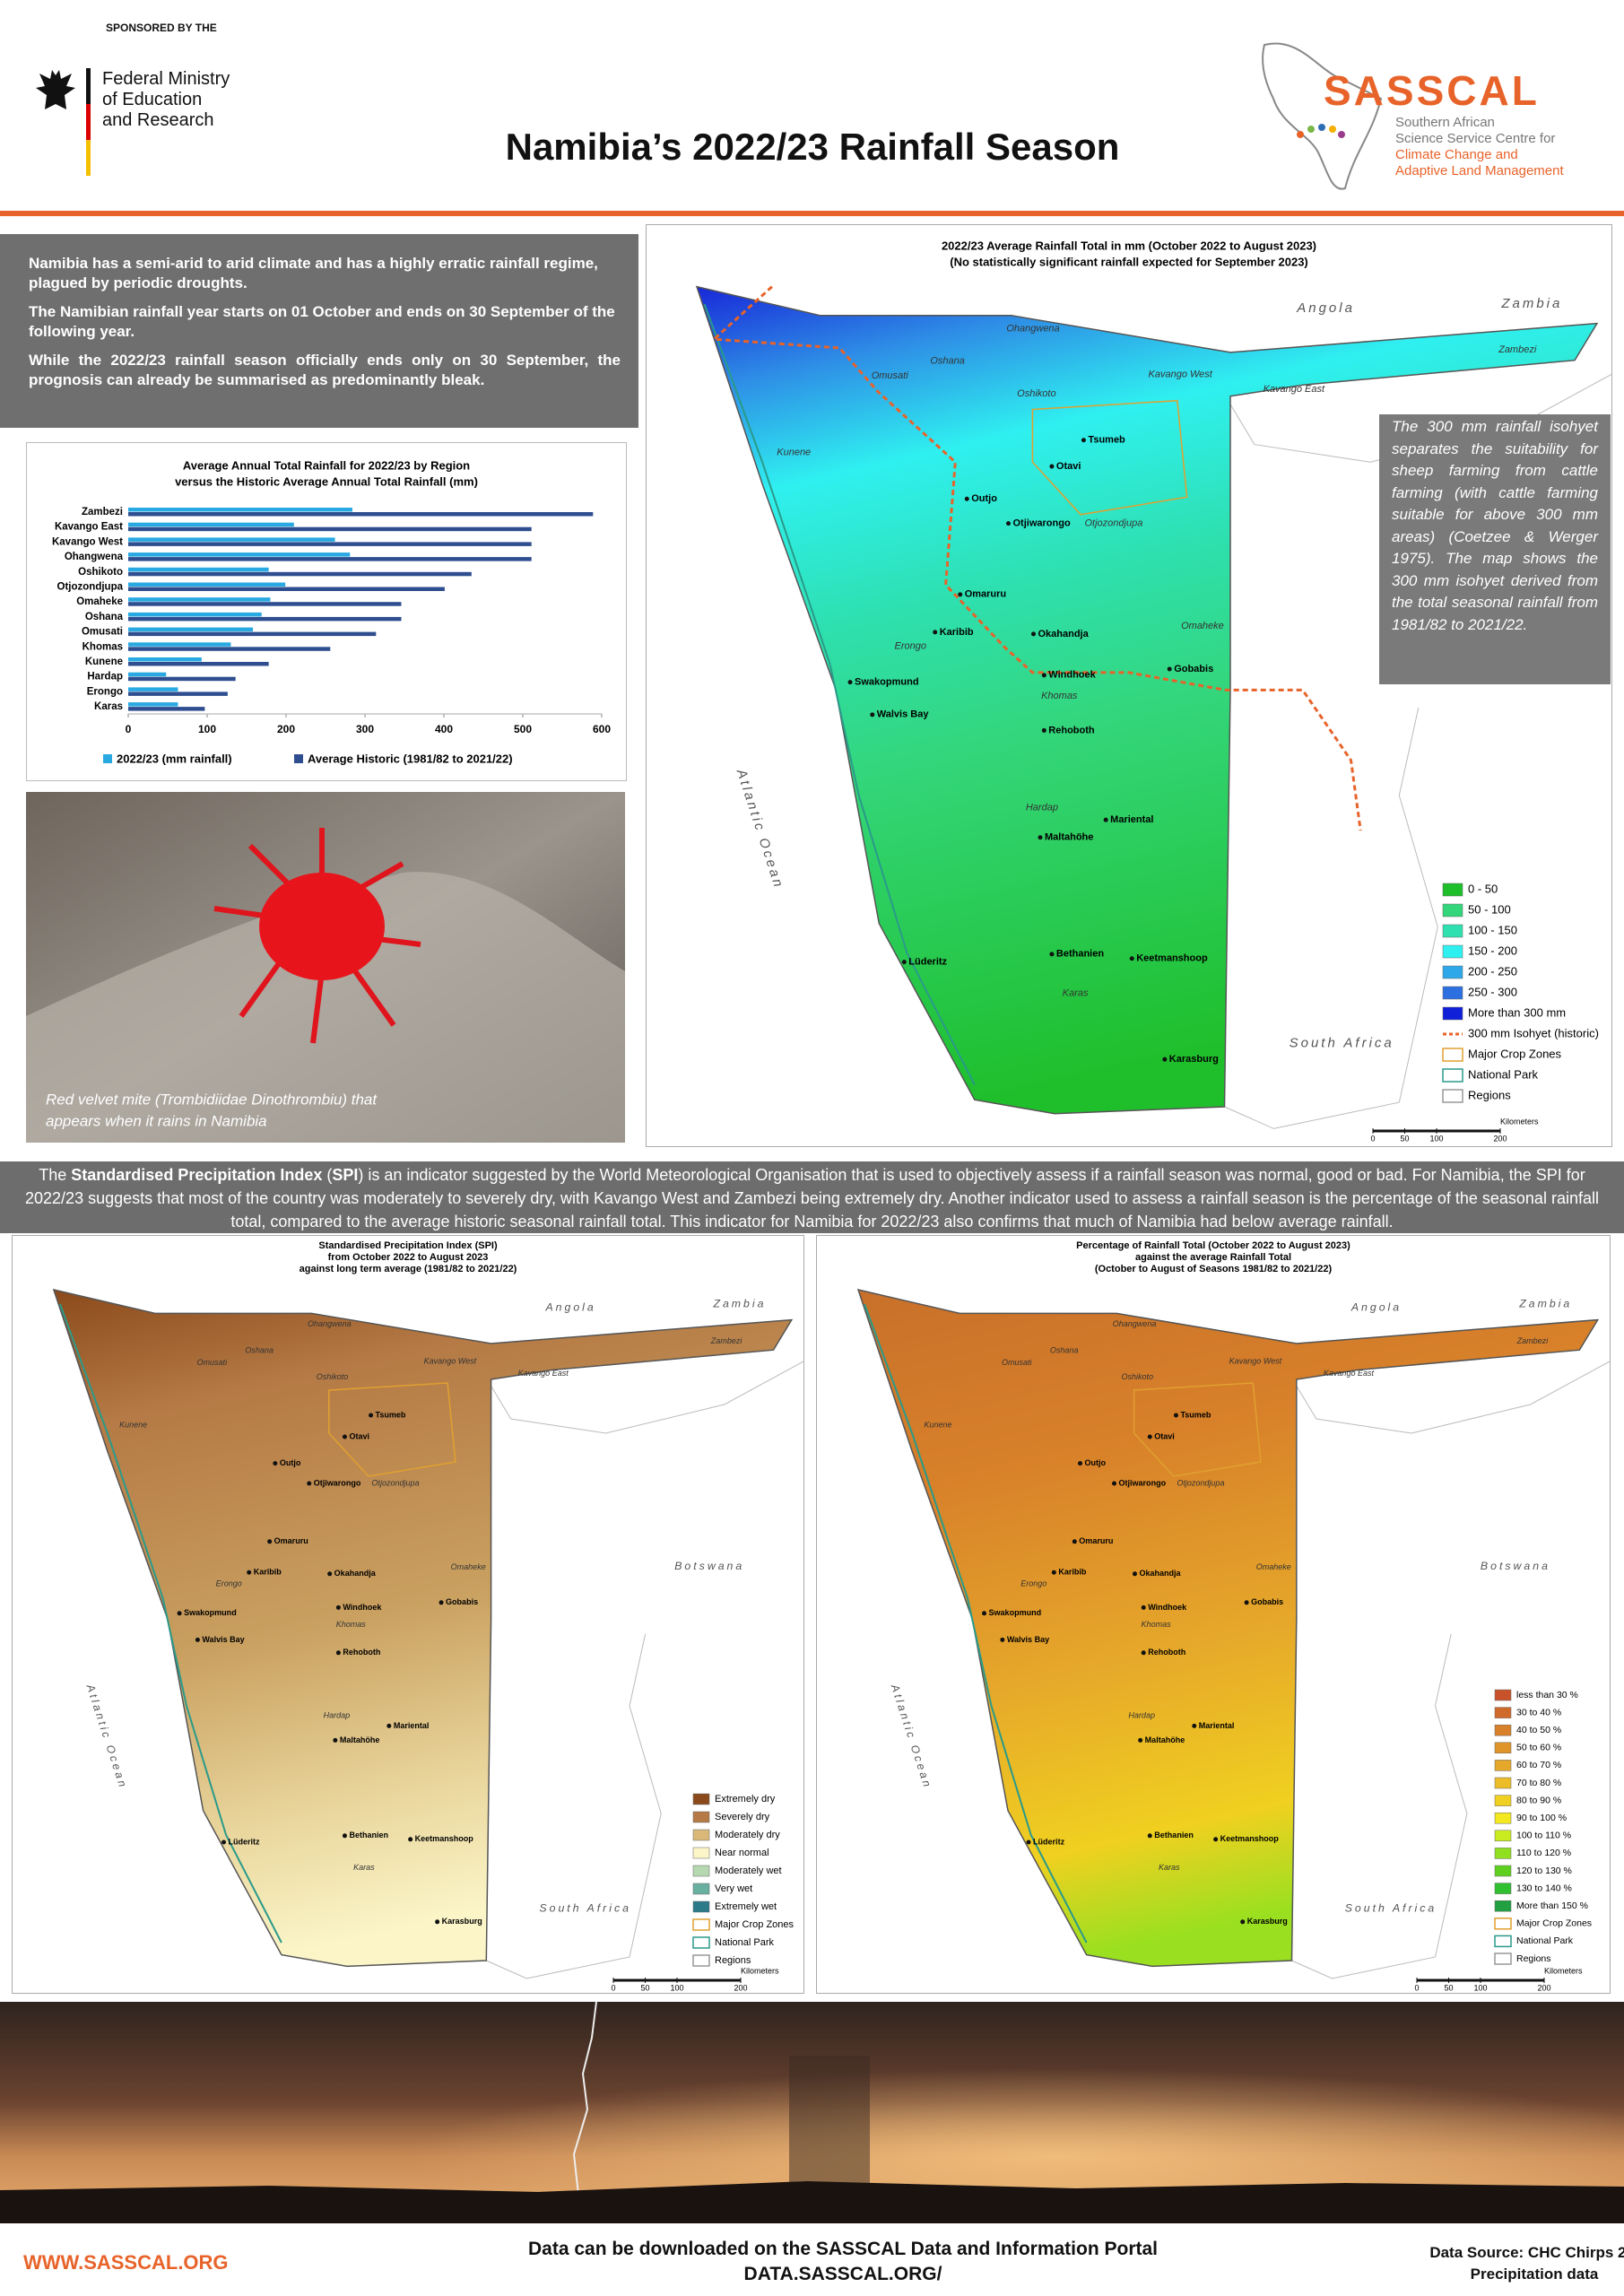 Image resolution: width=1624 pixels, height=2296 pixels. I want to click on place-label: Mariental, so click(1217, 1725).